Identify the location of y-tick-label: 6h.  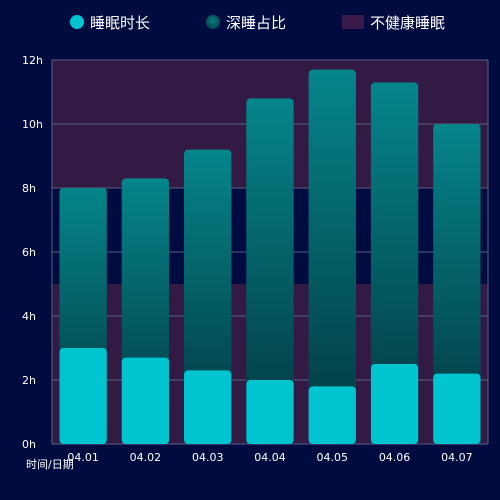
(29, 252).